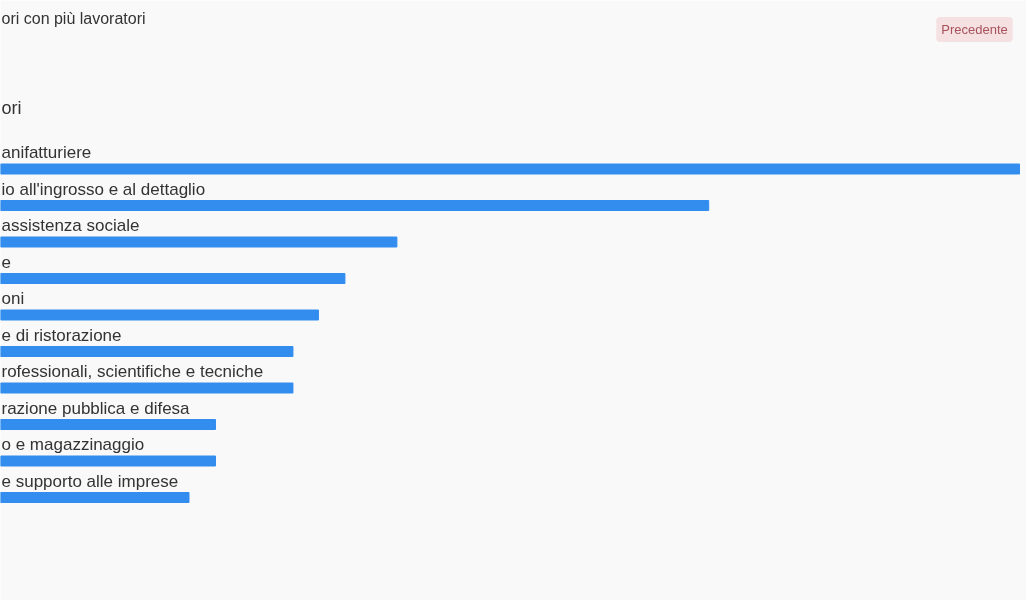 This screenshot has height=600, width=1026. What do you see at coordinates (974, 29) in the screenshot?
I see `text: Precedente` at bounding box center [974, 29].